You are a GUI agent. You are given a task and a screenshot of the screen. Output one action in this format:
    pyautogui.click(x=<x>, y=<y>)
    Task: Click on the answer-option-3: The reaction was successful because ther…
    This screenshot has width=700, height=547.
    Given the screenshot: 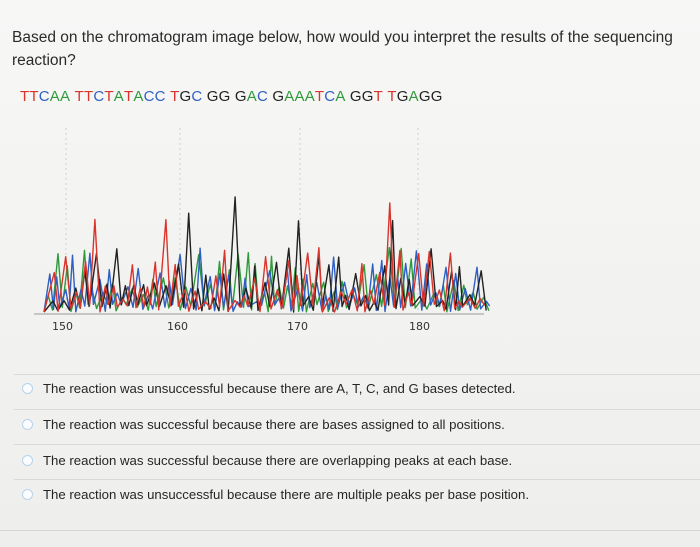 What is the action you would take?
    pyautogui.click(x=267, y=460)
    